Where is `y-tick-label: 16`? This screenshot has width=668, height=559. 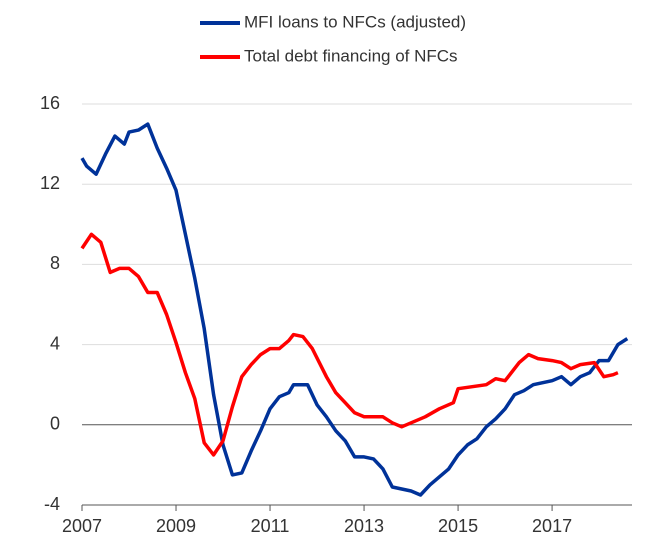
y-tick-label: 16 is located at coordinates (50, 103).